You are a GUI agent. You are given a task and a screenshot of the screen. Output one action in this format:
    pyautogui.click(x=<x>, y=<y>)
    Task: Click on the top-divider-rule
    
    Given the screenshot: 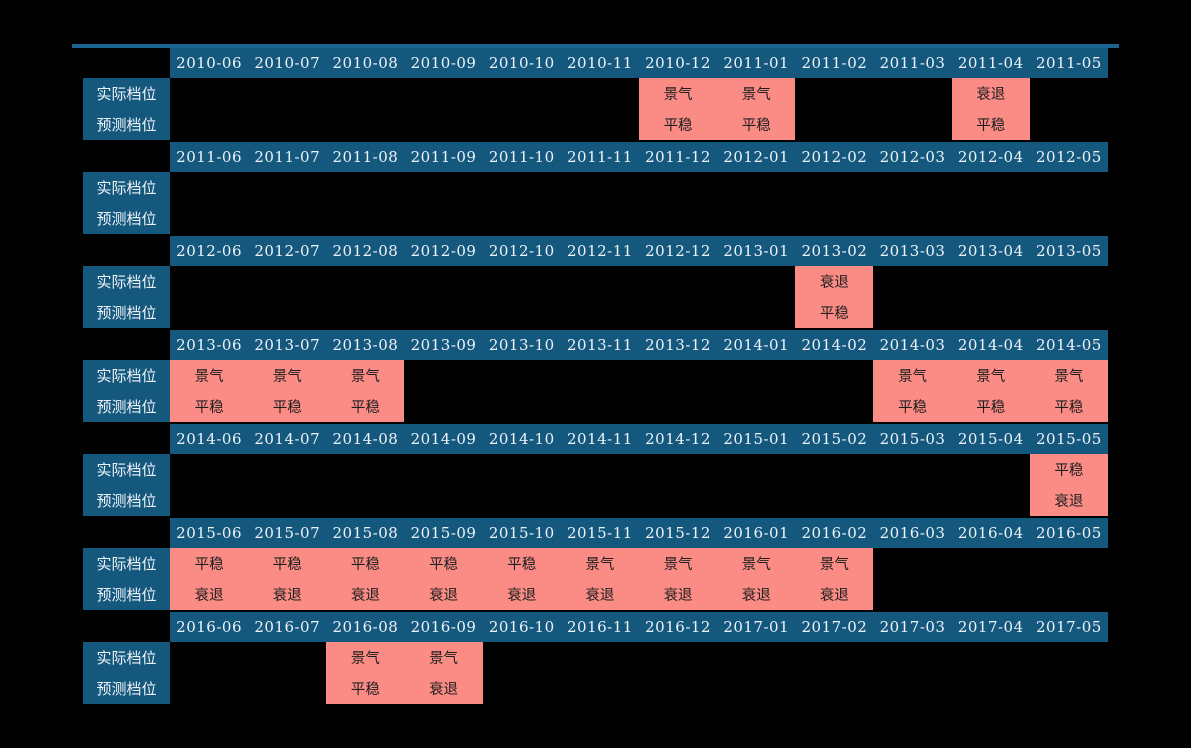 What is the action you would take?
    pyautogui.click(x=595, y=46)
    